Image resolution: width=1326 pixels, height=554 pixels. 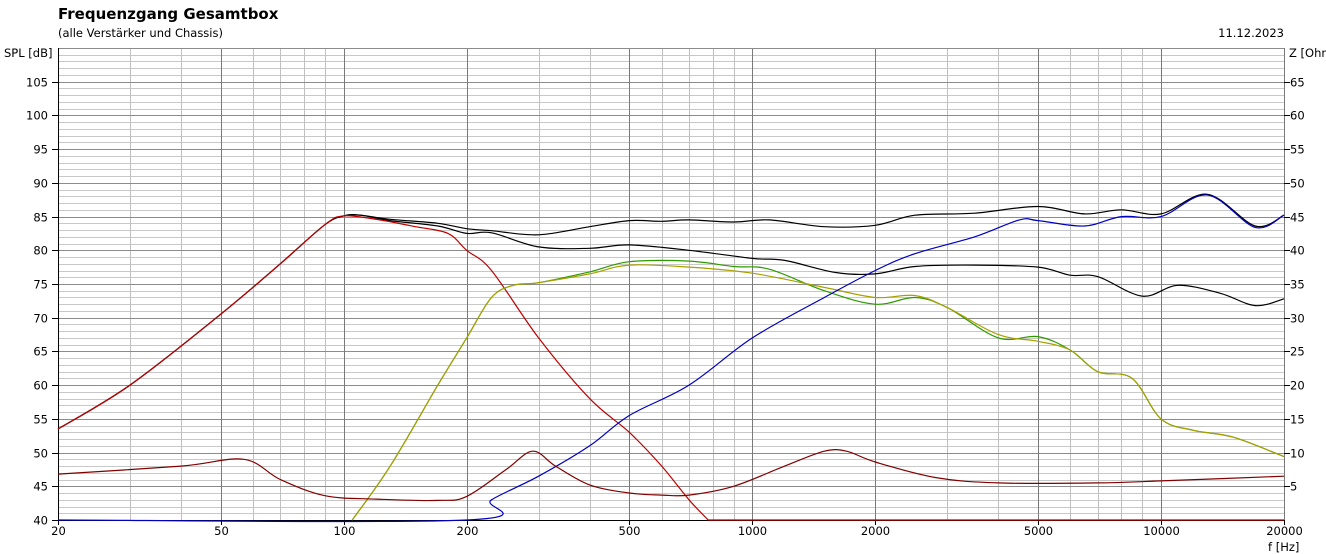 I want to click on chart-date: 11.12.2023, so click(x=1251, y=33).